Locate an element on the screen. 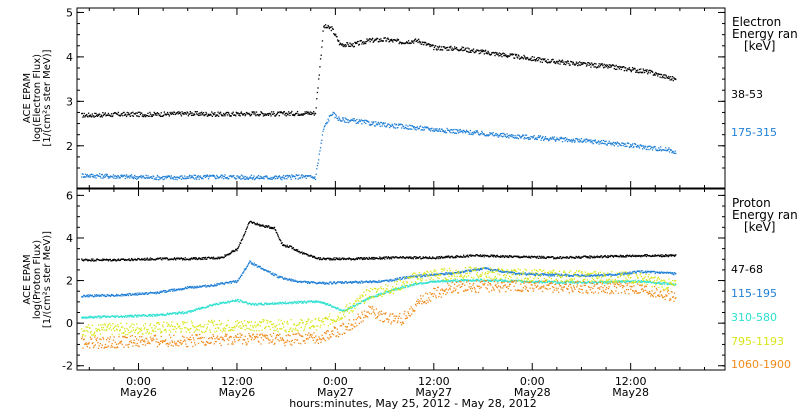  y-tick-label: 3 is located at coordinates (69, 101).